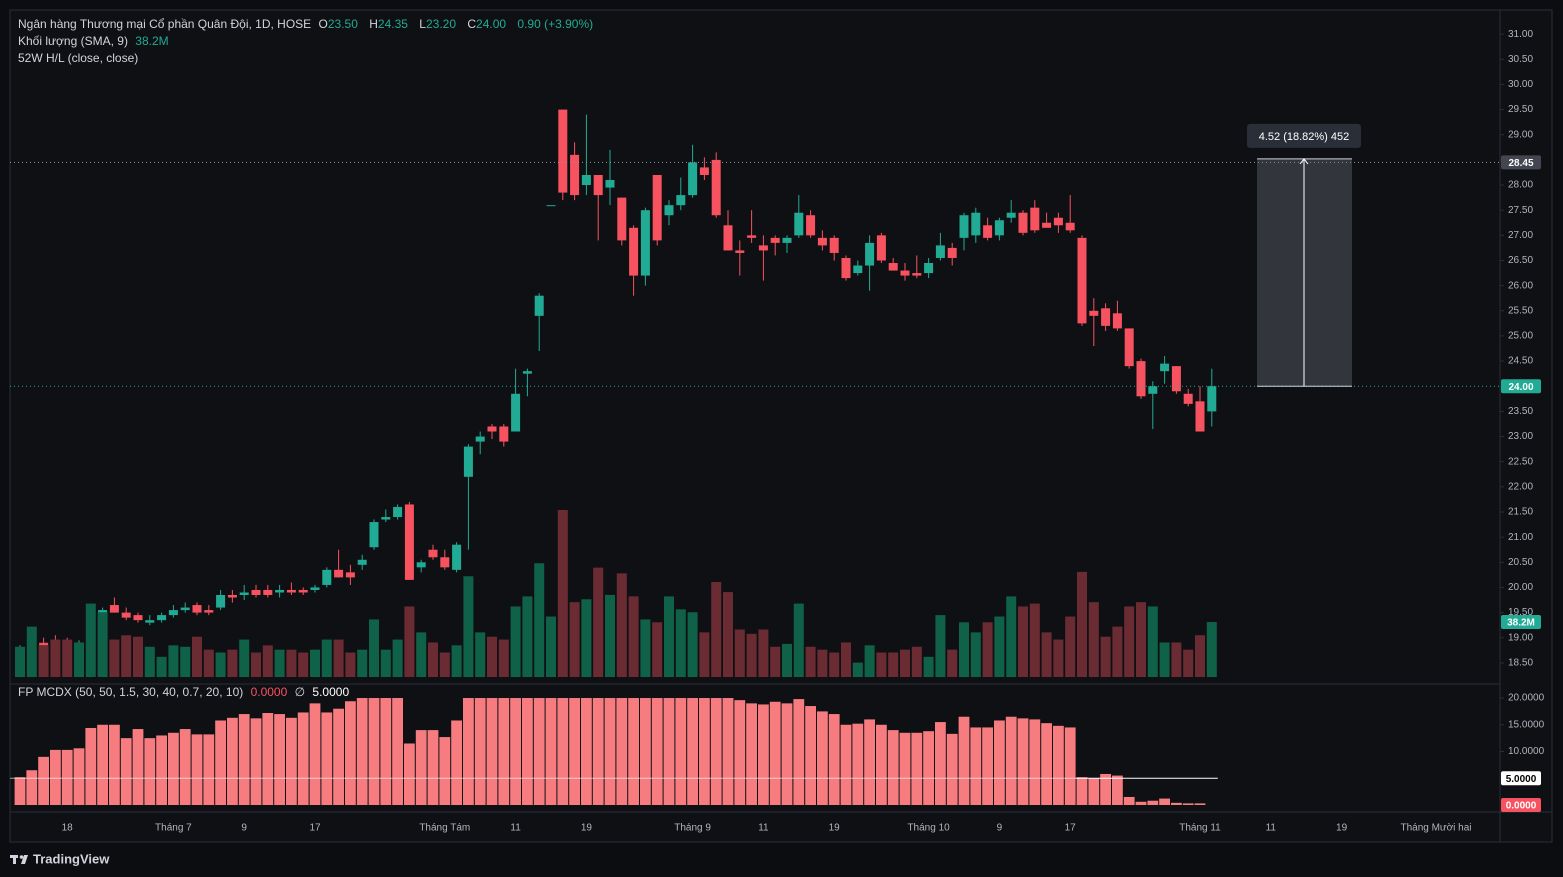 The height and width of the screenshot is (877, 1563). Describe the element at coordinates (444, 828) in the screenshot. I see `x-tick-label: Tháng Tám` at that location.